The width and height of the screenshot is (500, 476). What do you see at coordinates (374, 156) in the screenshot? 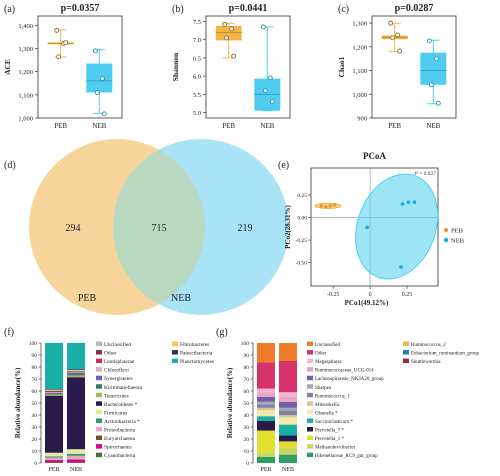
I see `chart-title: PCoA` at bounding box center [374, 156].